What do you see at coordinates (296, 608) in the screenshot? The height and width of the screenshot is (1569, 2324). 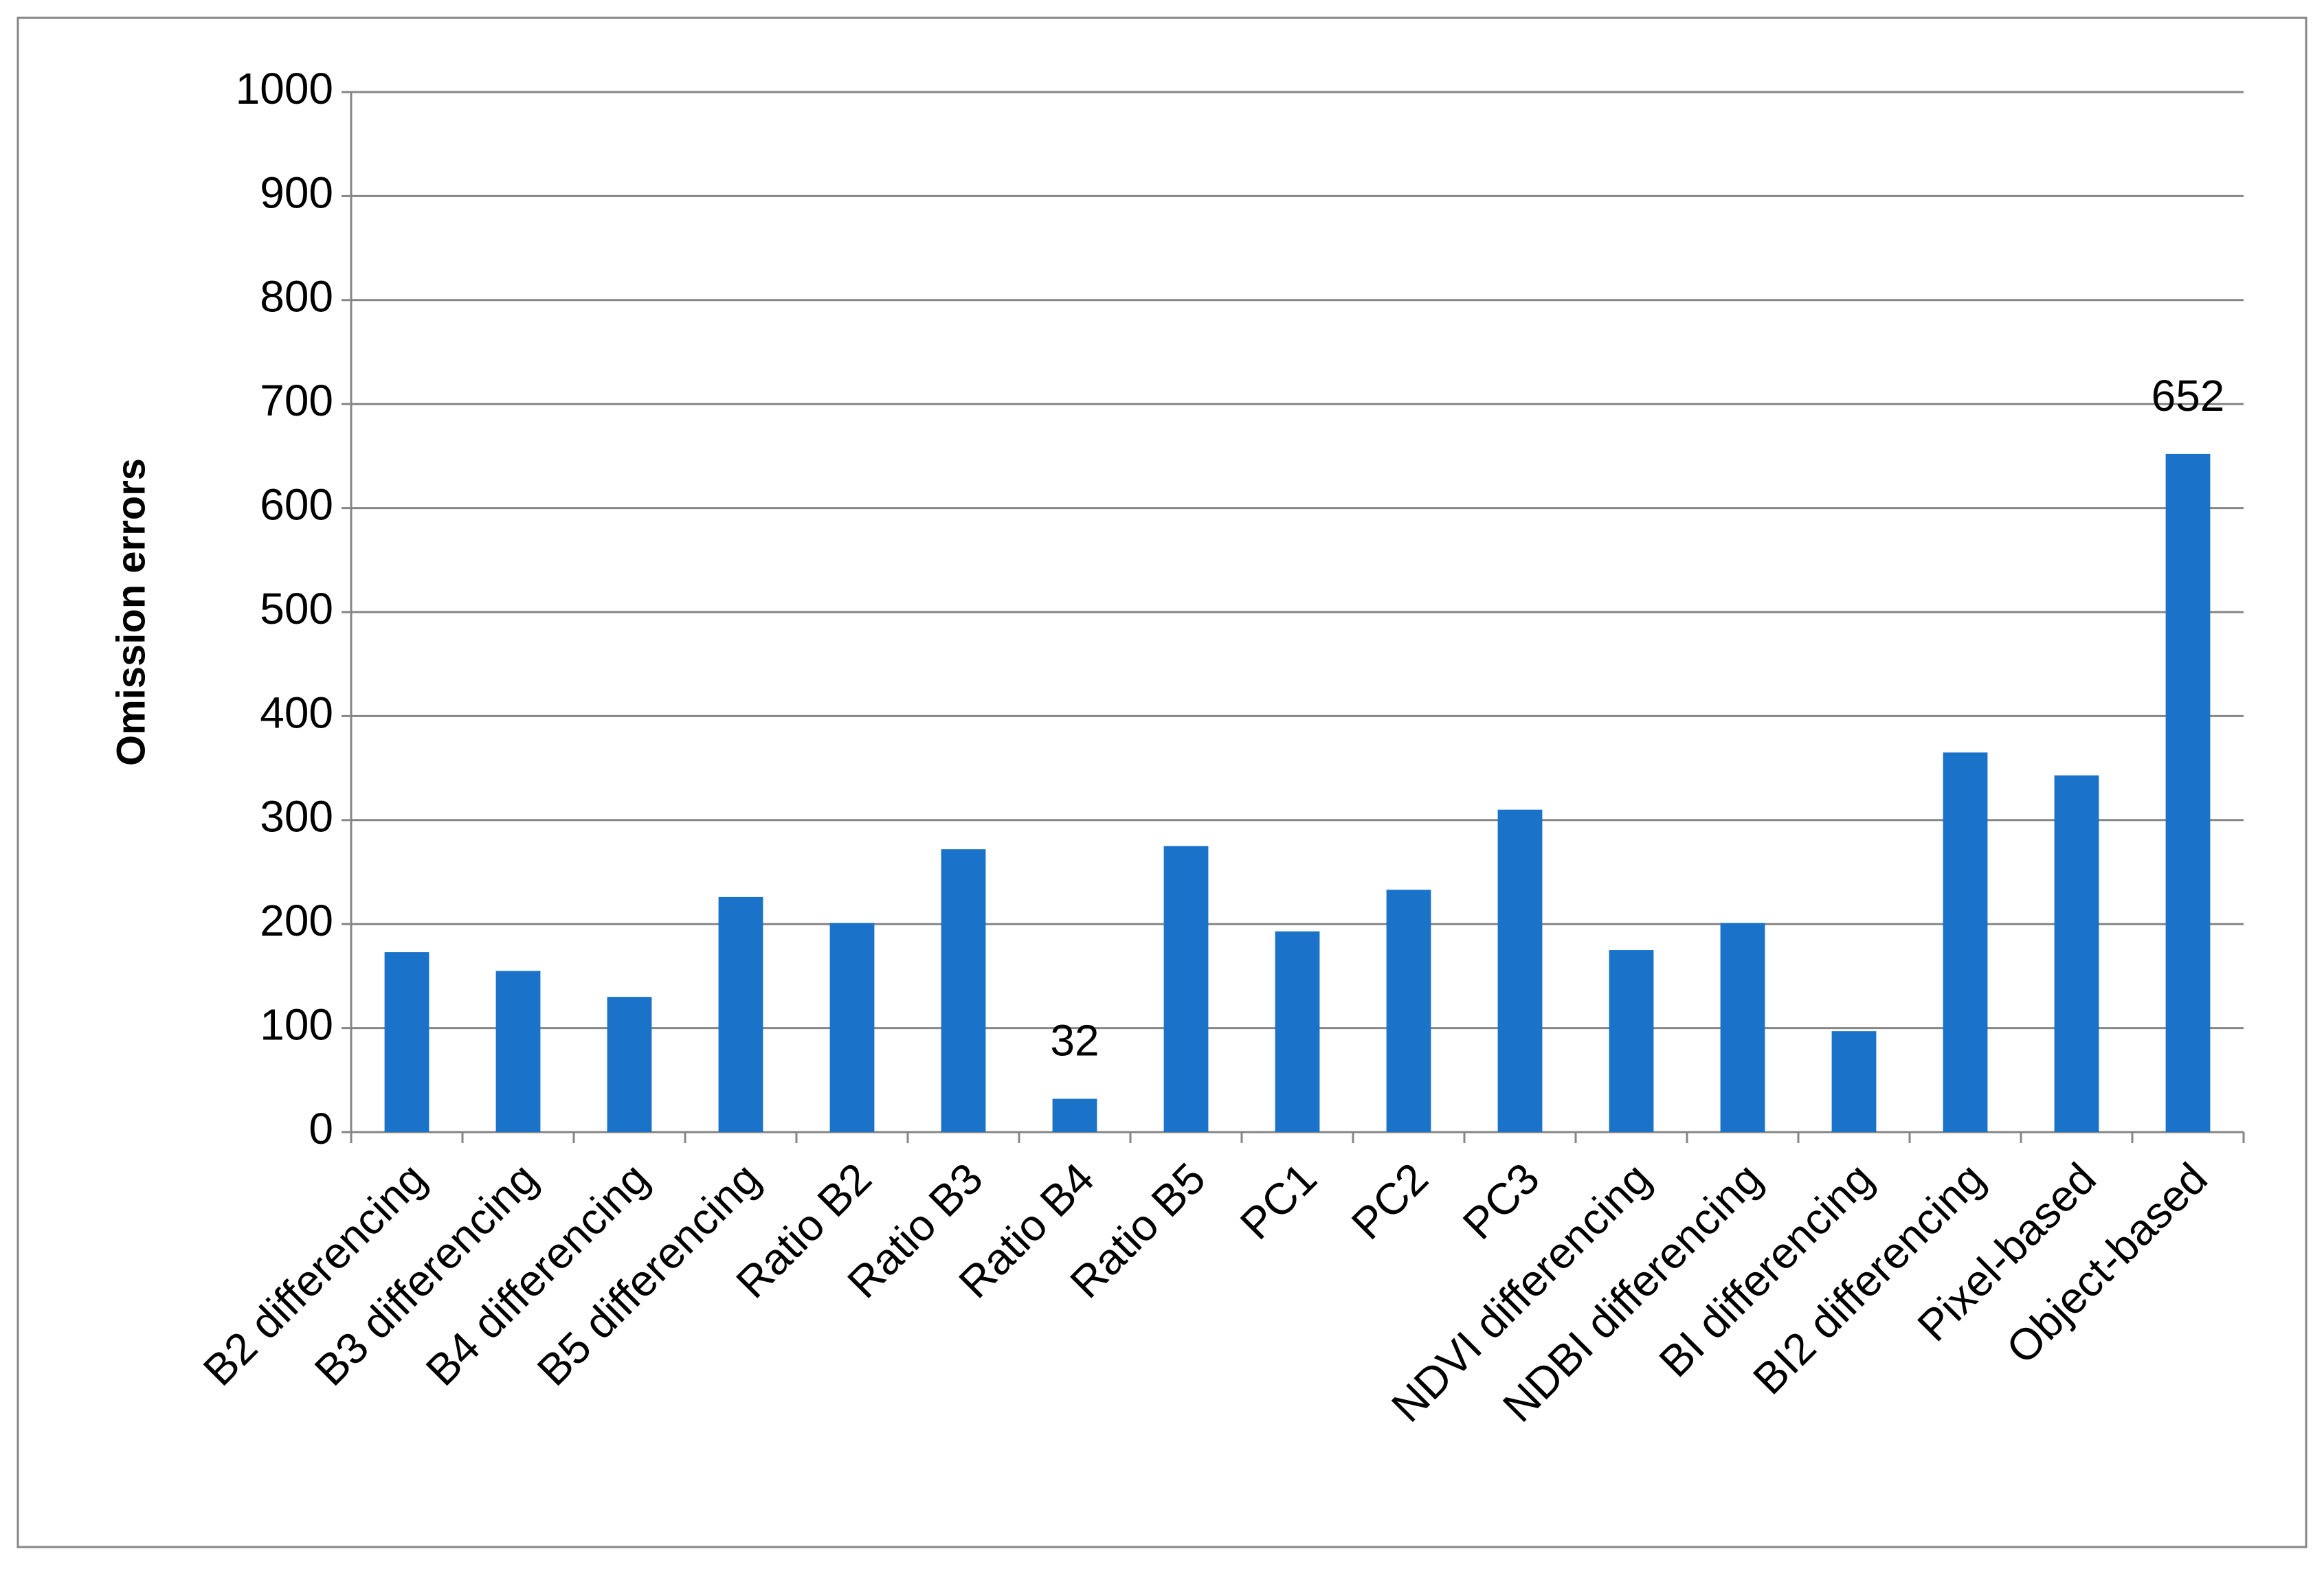 I see `y-tick-label: 500` at bounding box center [296, 608].